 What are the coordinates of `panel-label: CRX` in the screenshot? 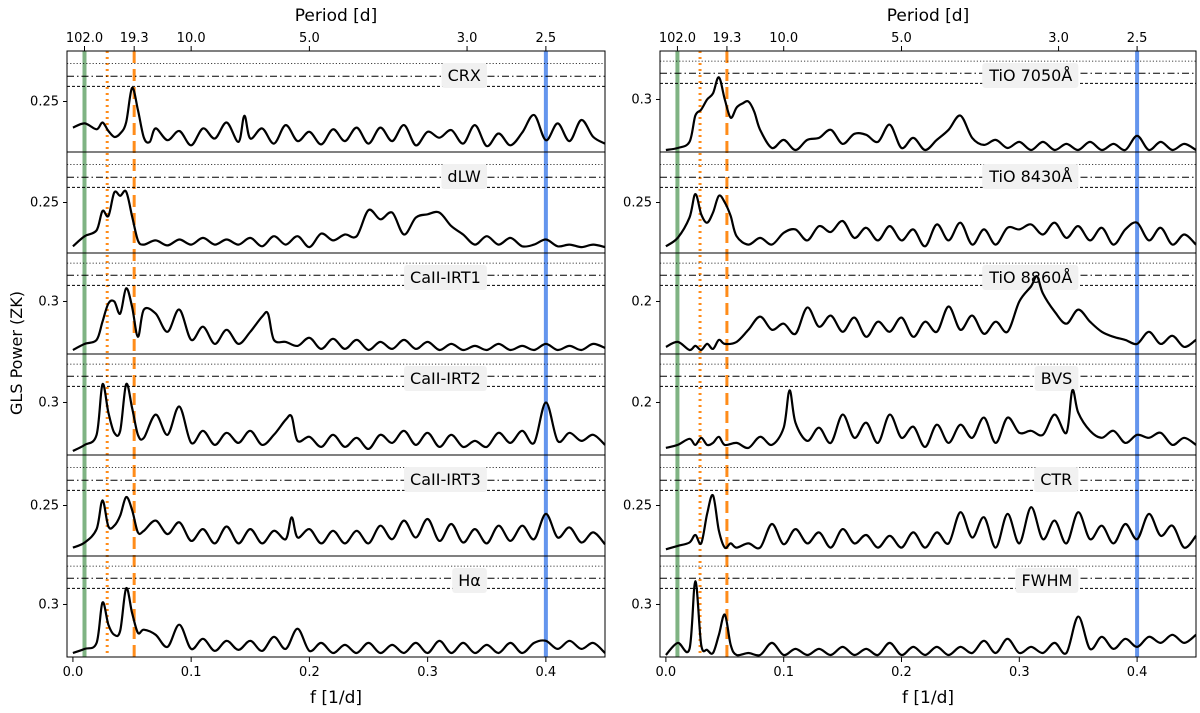 It's located at (464, 75).